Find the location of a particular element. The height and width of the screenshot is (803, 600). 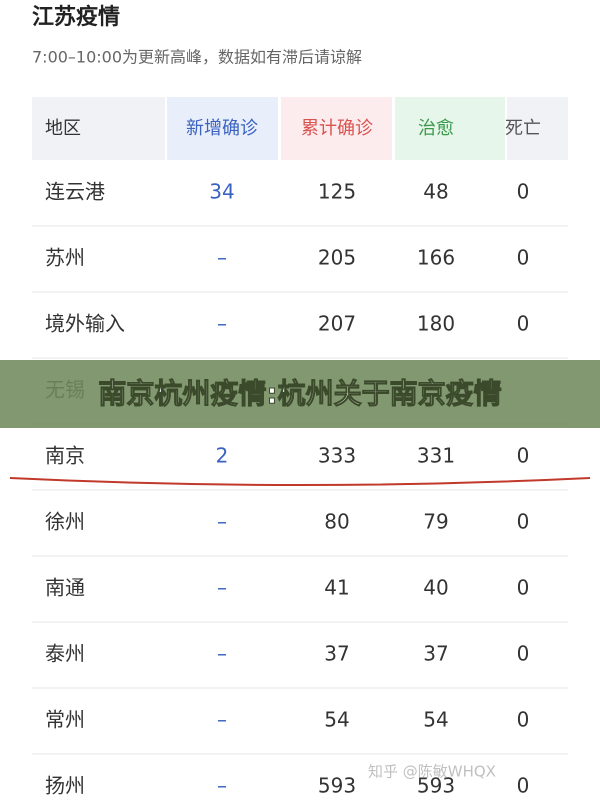

header-cell: 地区 is located at coordinates (63, 128).